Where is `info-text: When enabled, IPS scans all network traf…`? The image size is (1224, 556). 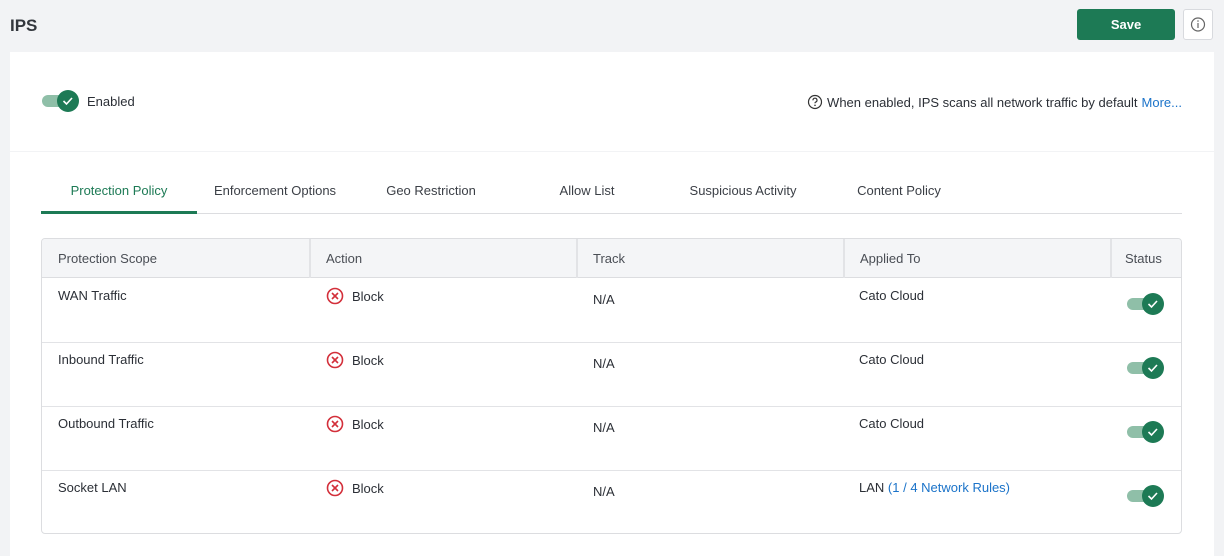 info-text: When enabled, IPS scans all network traf… is located at coordinates (982, 102).